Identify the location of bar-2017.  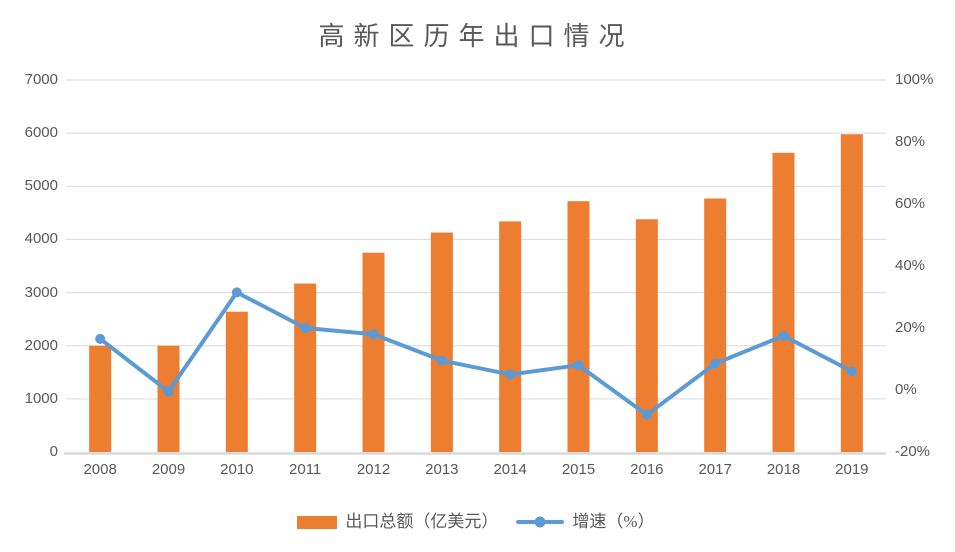
(715, 325).